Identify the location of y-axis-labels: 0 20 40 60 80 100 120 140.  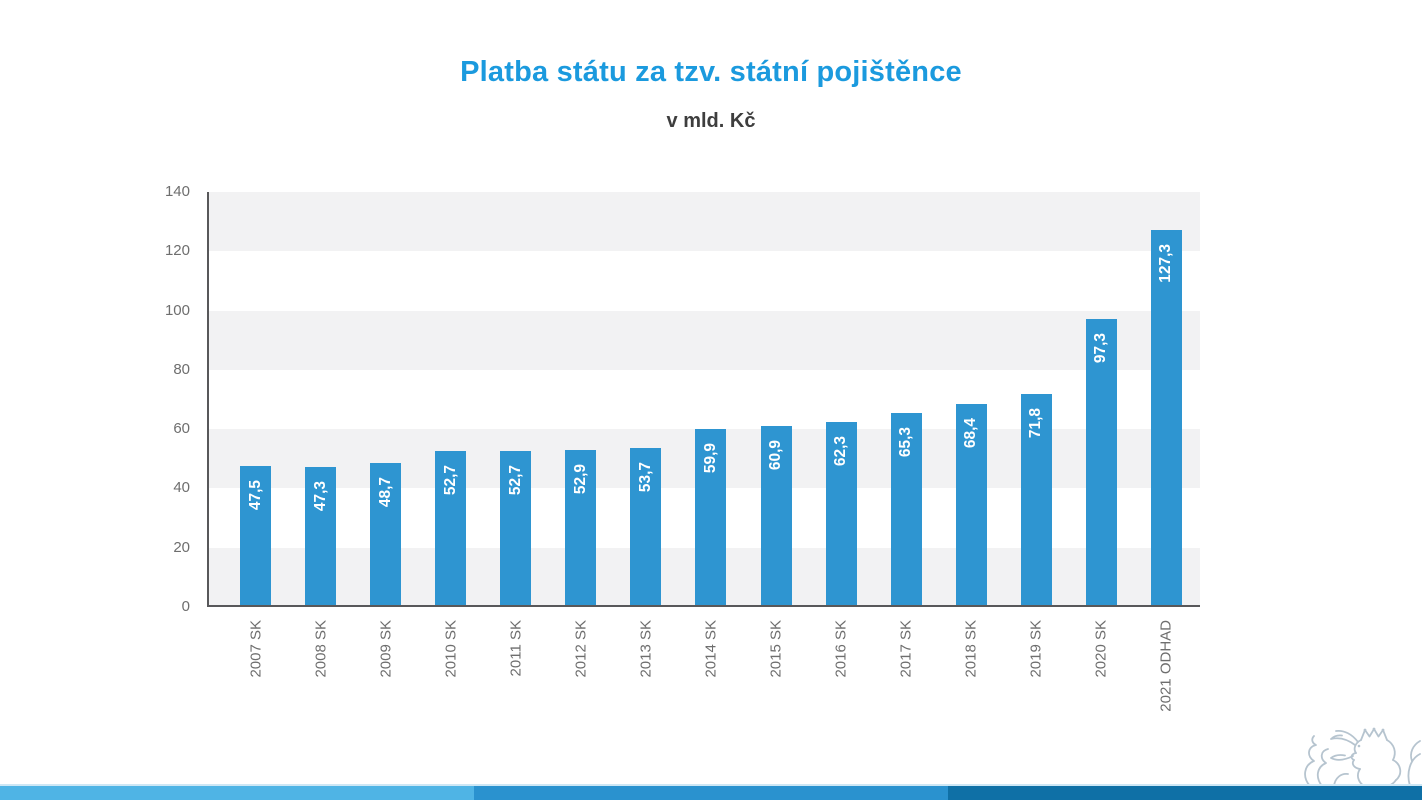
(174, 399).